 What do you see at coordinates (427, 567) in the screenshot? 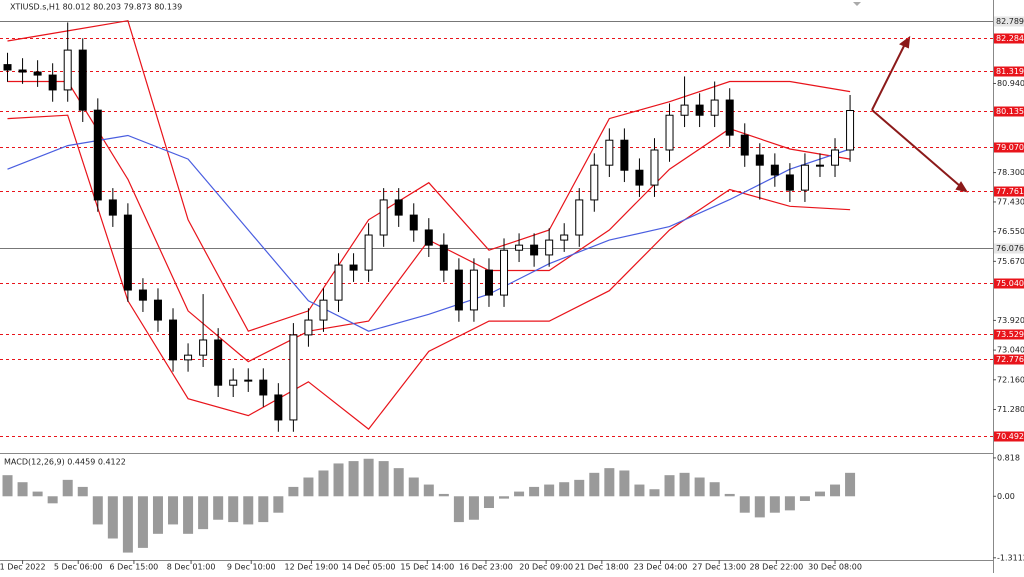
I see `x-tick-label: 15 Dec 14:00` at bounding box center [427, 567].